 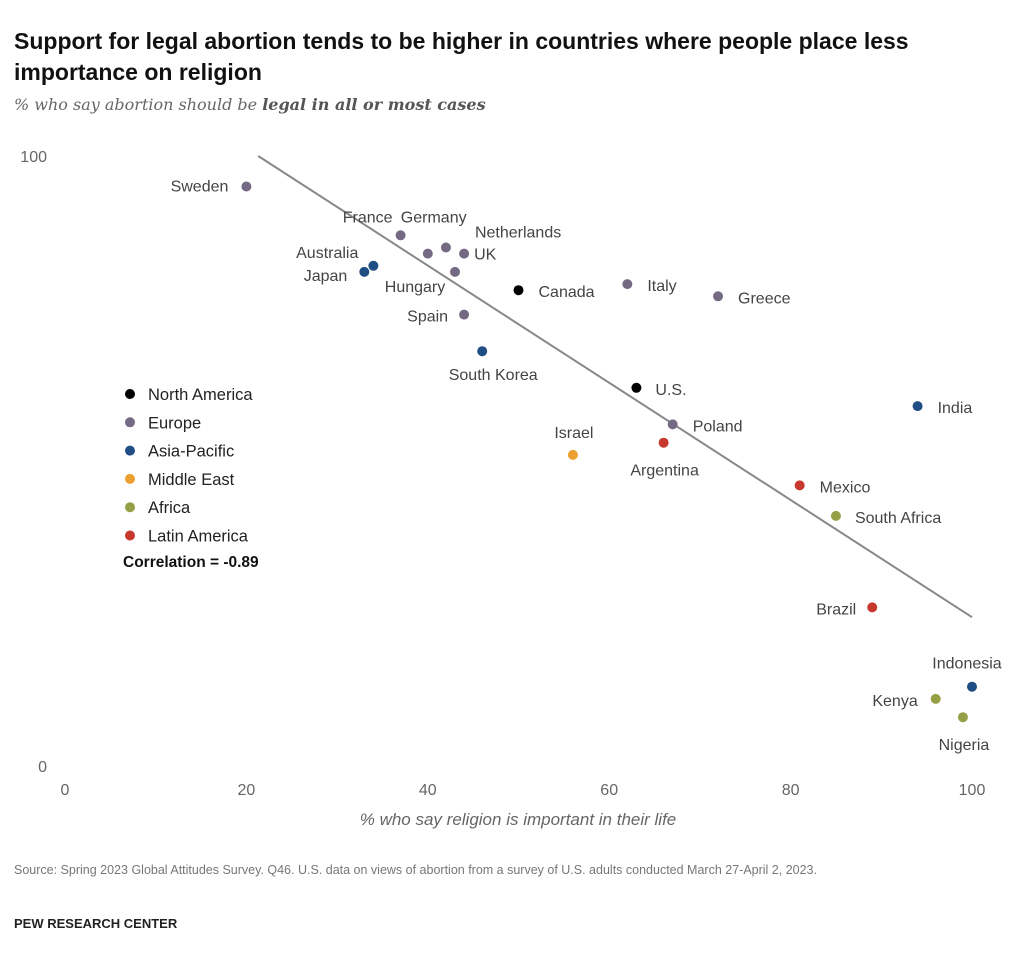 What do you see at coordinates (427, 317) in the screenshot?
I see `point-label: Spain` at bounding box center [427, 317].